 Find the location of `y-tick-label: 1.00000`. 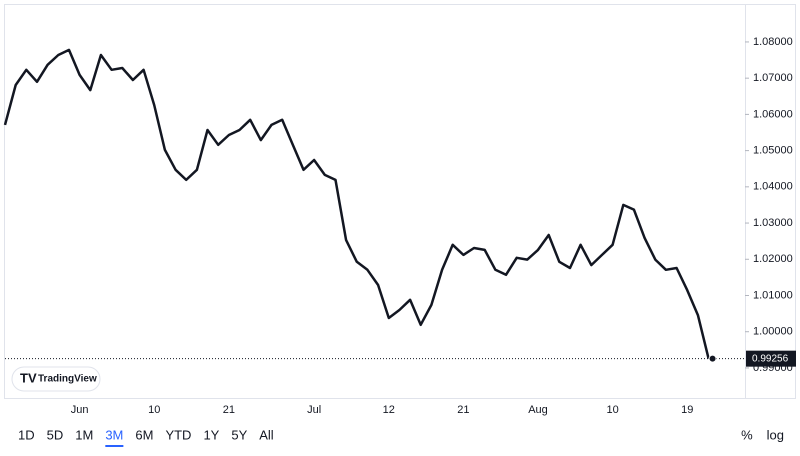

y-tick-label: 1.00000 is located at coordinates (773, 332).